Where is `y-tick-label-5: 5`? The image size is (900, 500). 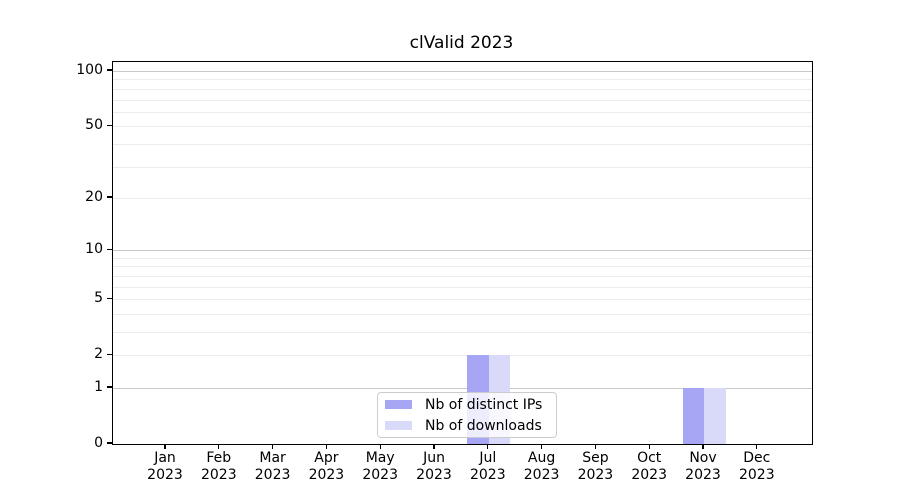
y-tick-label-5: 5 is located at coordinates (98, 298).